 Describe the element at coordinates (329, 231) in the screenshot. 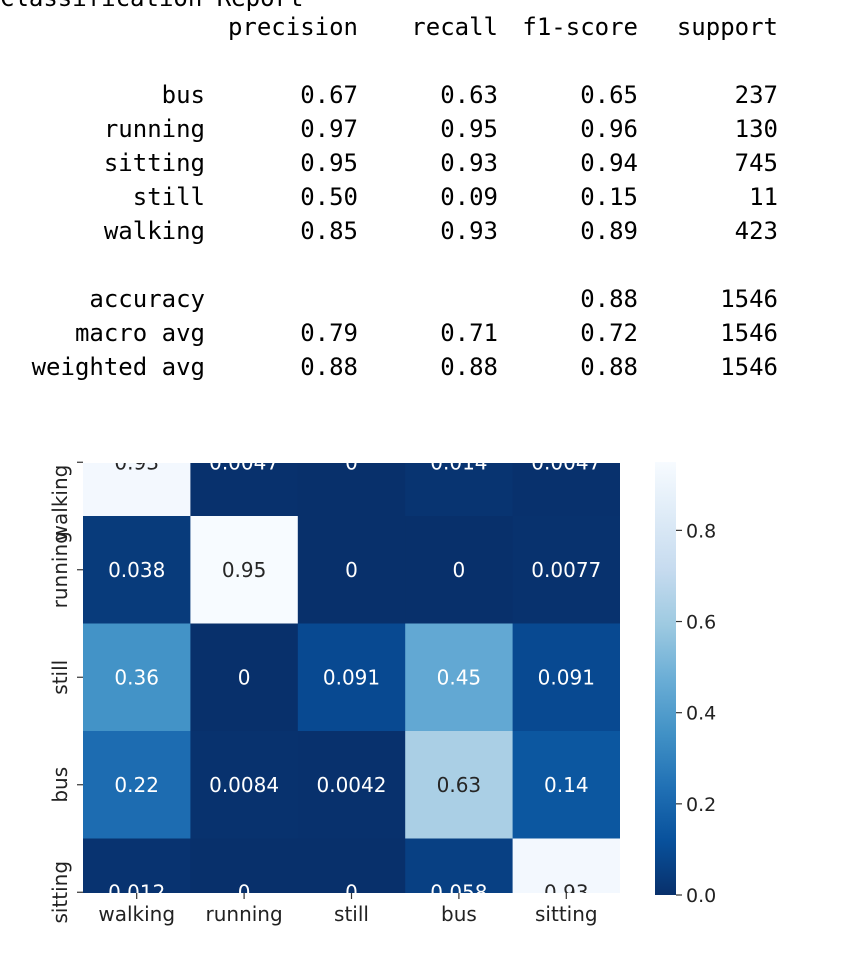

I see `report-cell: 0.85` at that location.